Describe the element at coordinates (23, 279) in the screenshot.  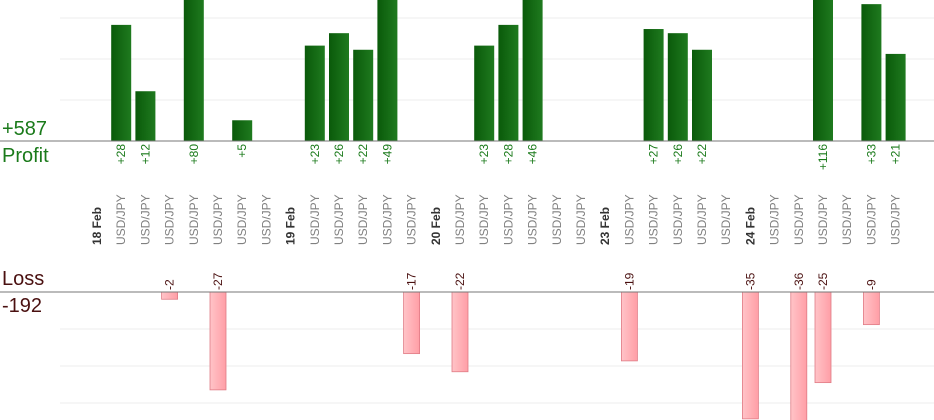
I see `loss-label: Loss` at that location.